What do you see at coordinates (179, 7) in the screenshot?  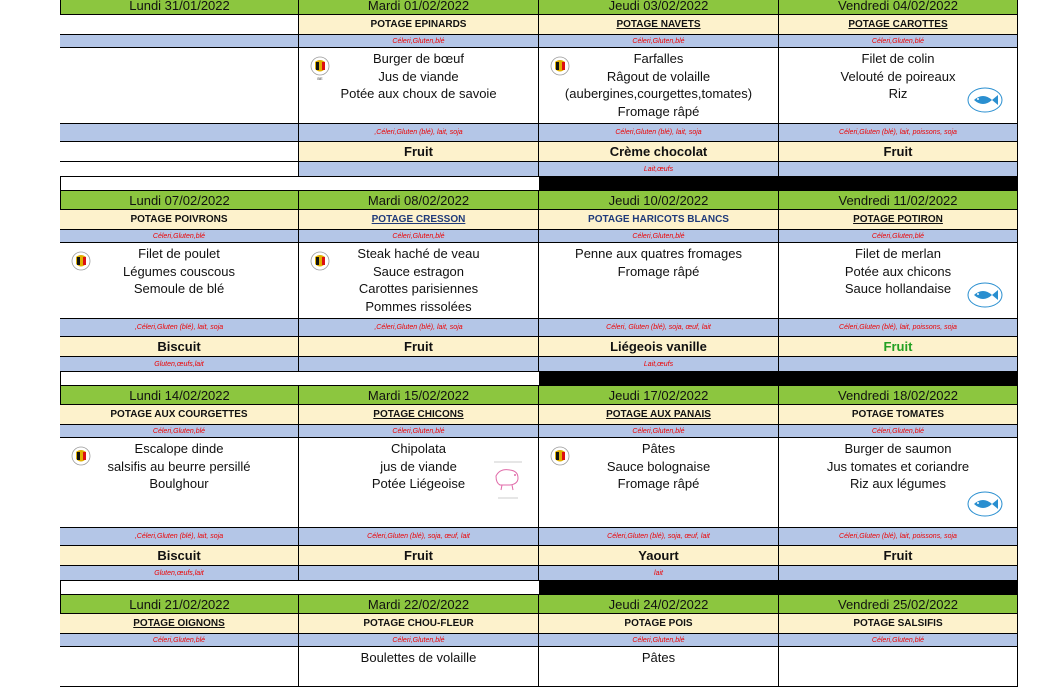 I see `day-header: Lundi 31/01/2022` at bounding box center [179, 7].